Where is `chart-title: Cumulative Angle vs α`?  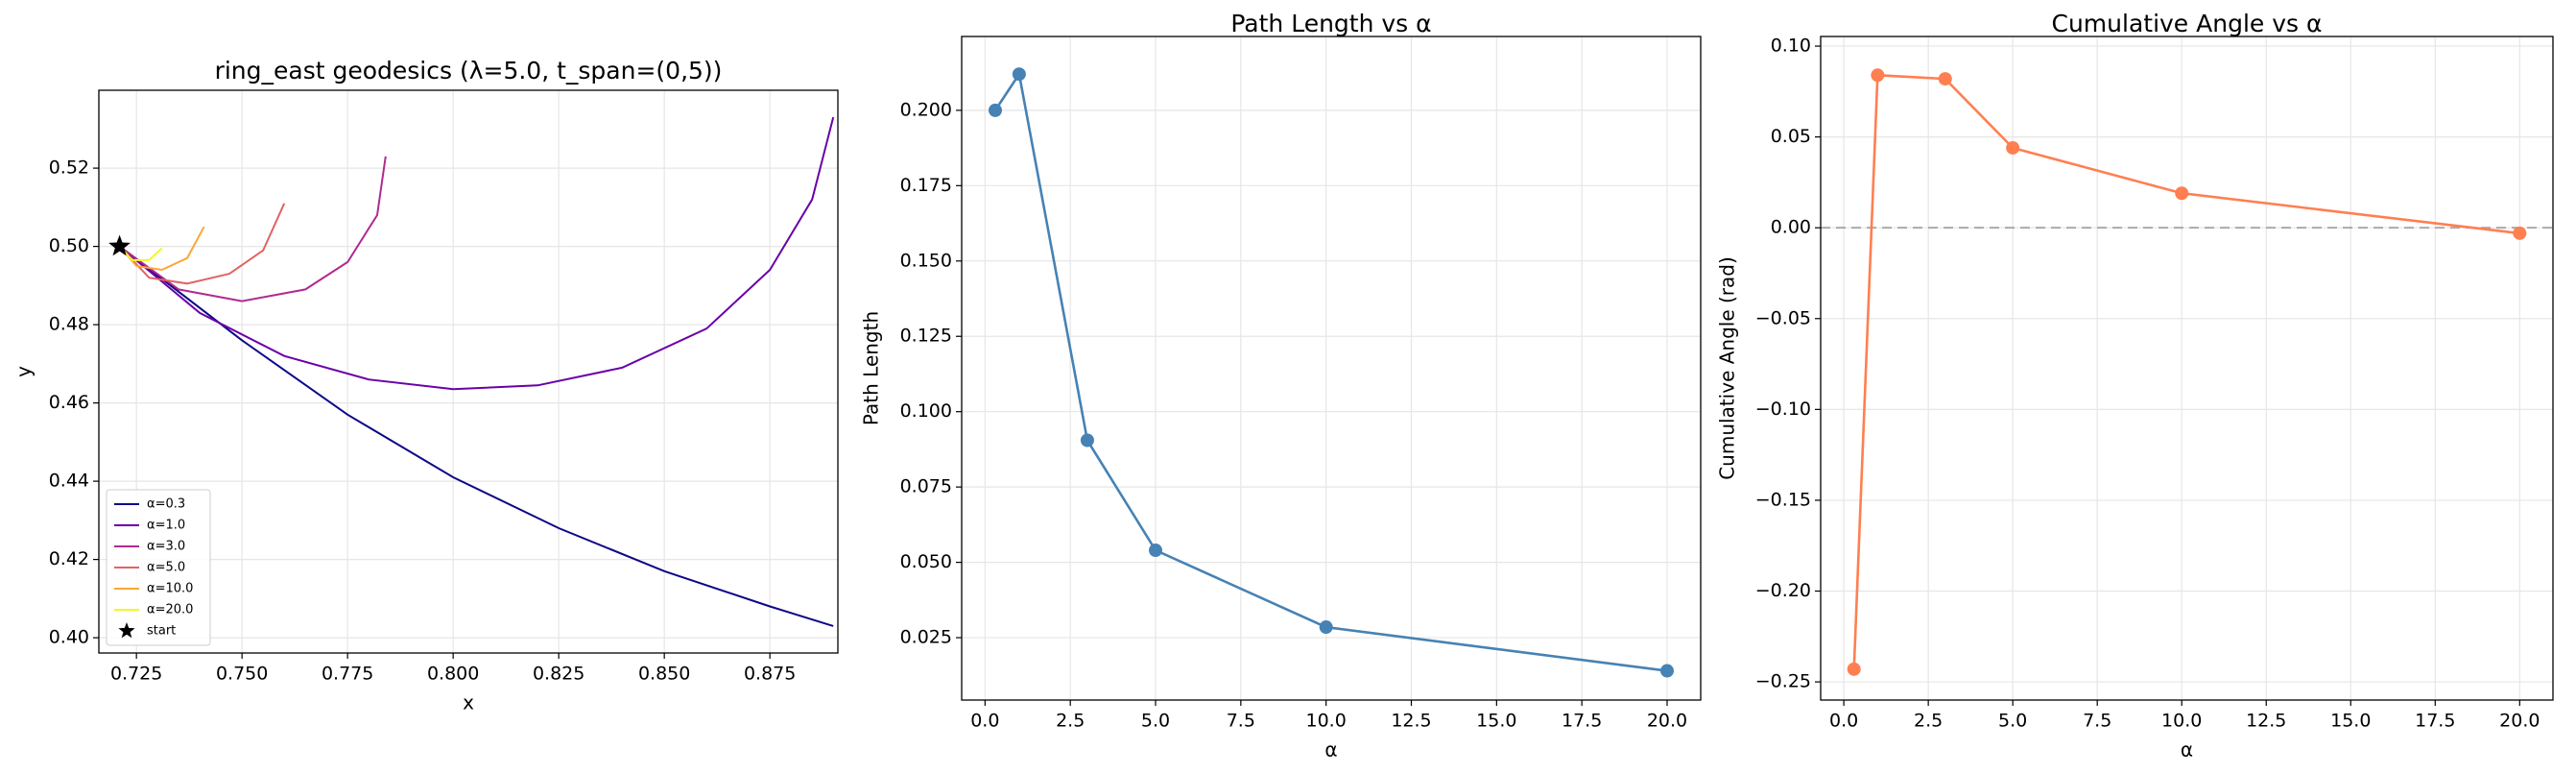
chart-title: Cumulative Angle vs α is located at coordinates (2187, 23).